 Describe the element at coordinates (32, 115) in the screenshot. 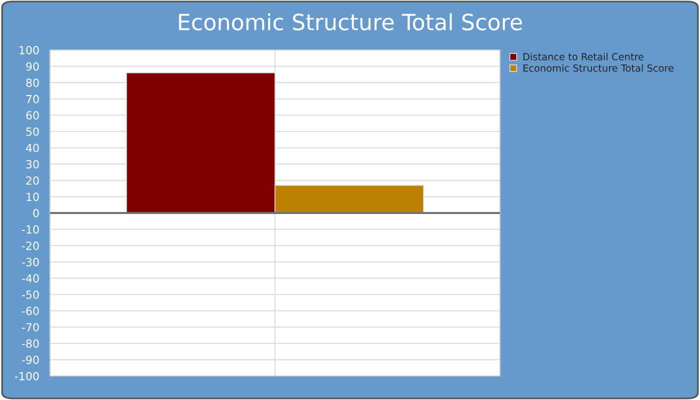

I see `y-tick-label: 60` at that location.